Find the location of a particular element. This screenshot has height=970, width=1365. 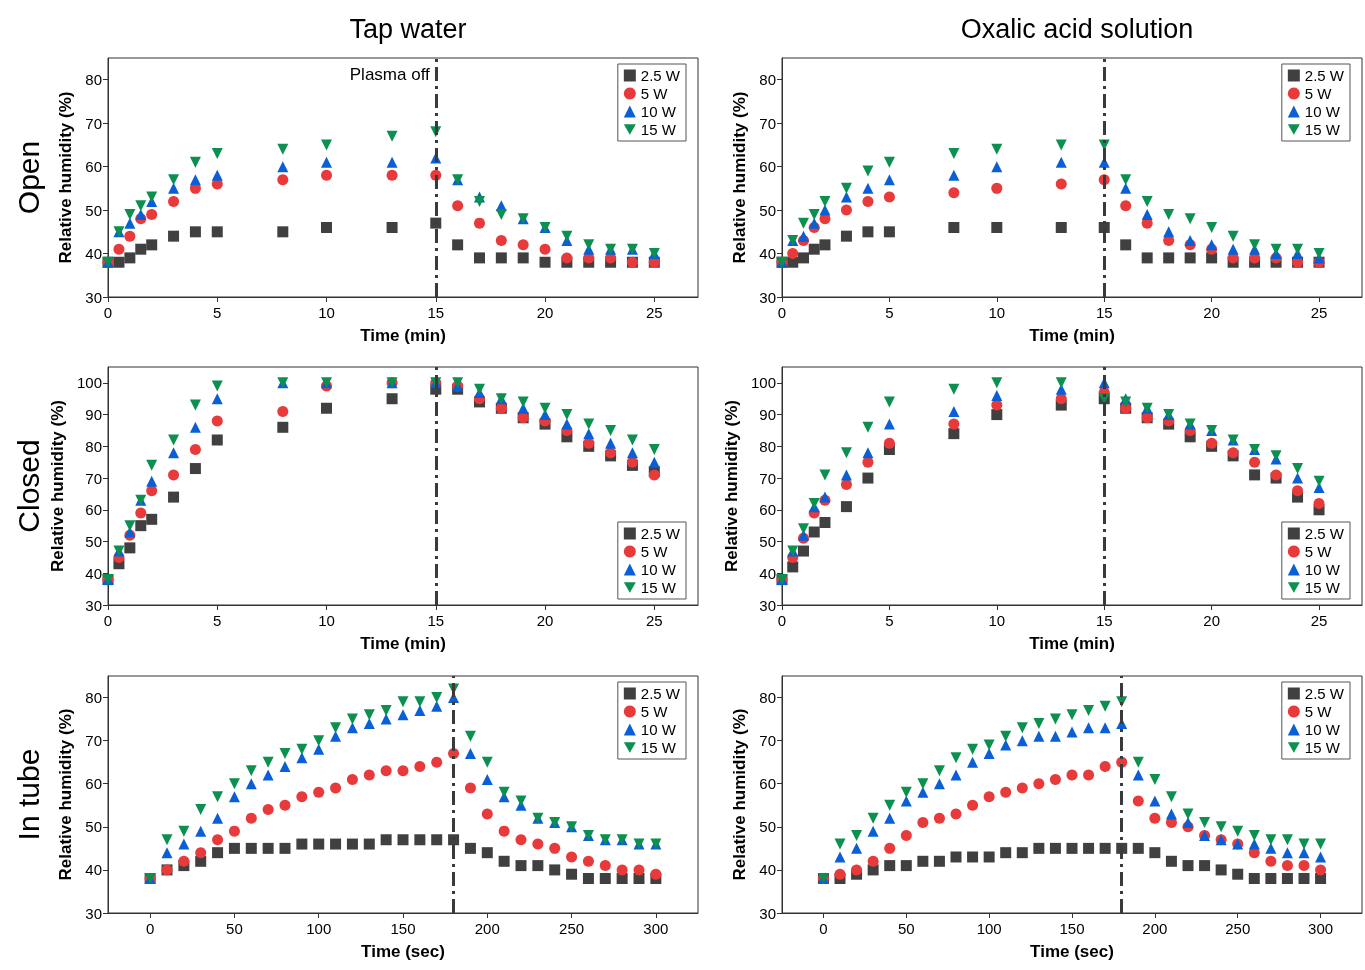

text: Closed is located at coordinates (28, 486).